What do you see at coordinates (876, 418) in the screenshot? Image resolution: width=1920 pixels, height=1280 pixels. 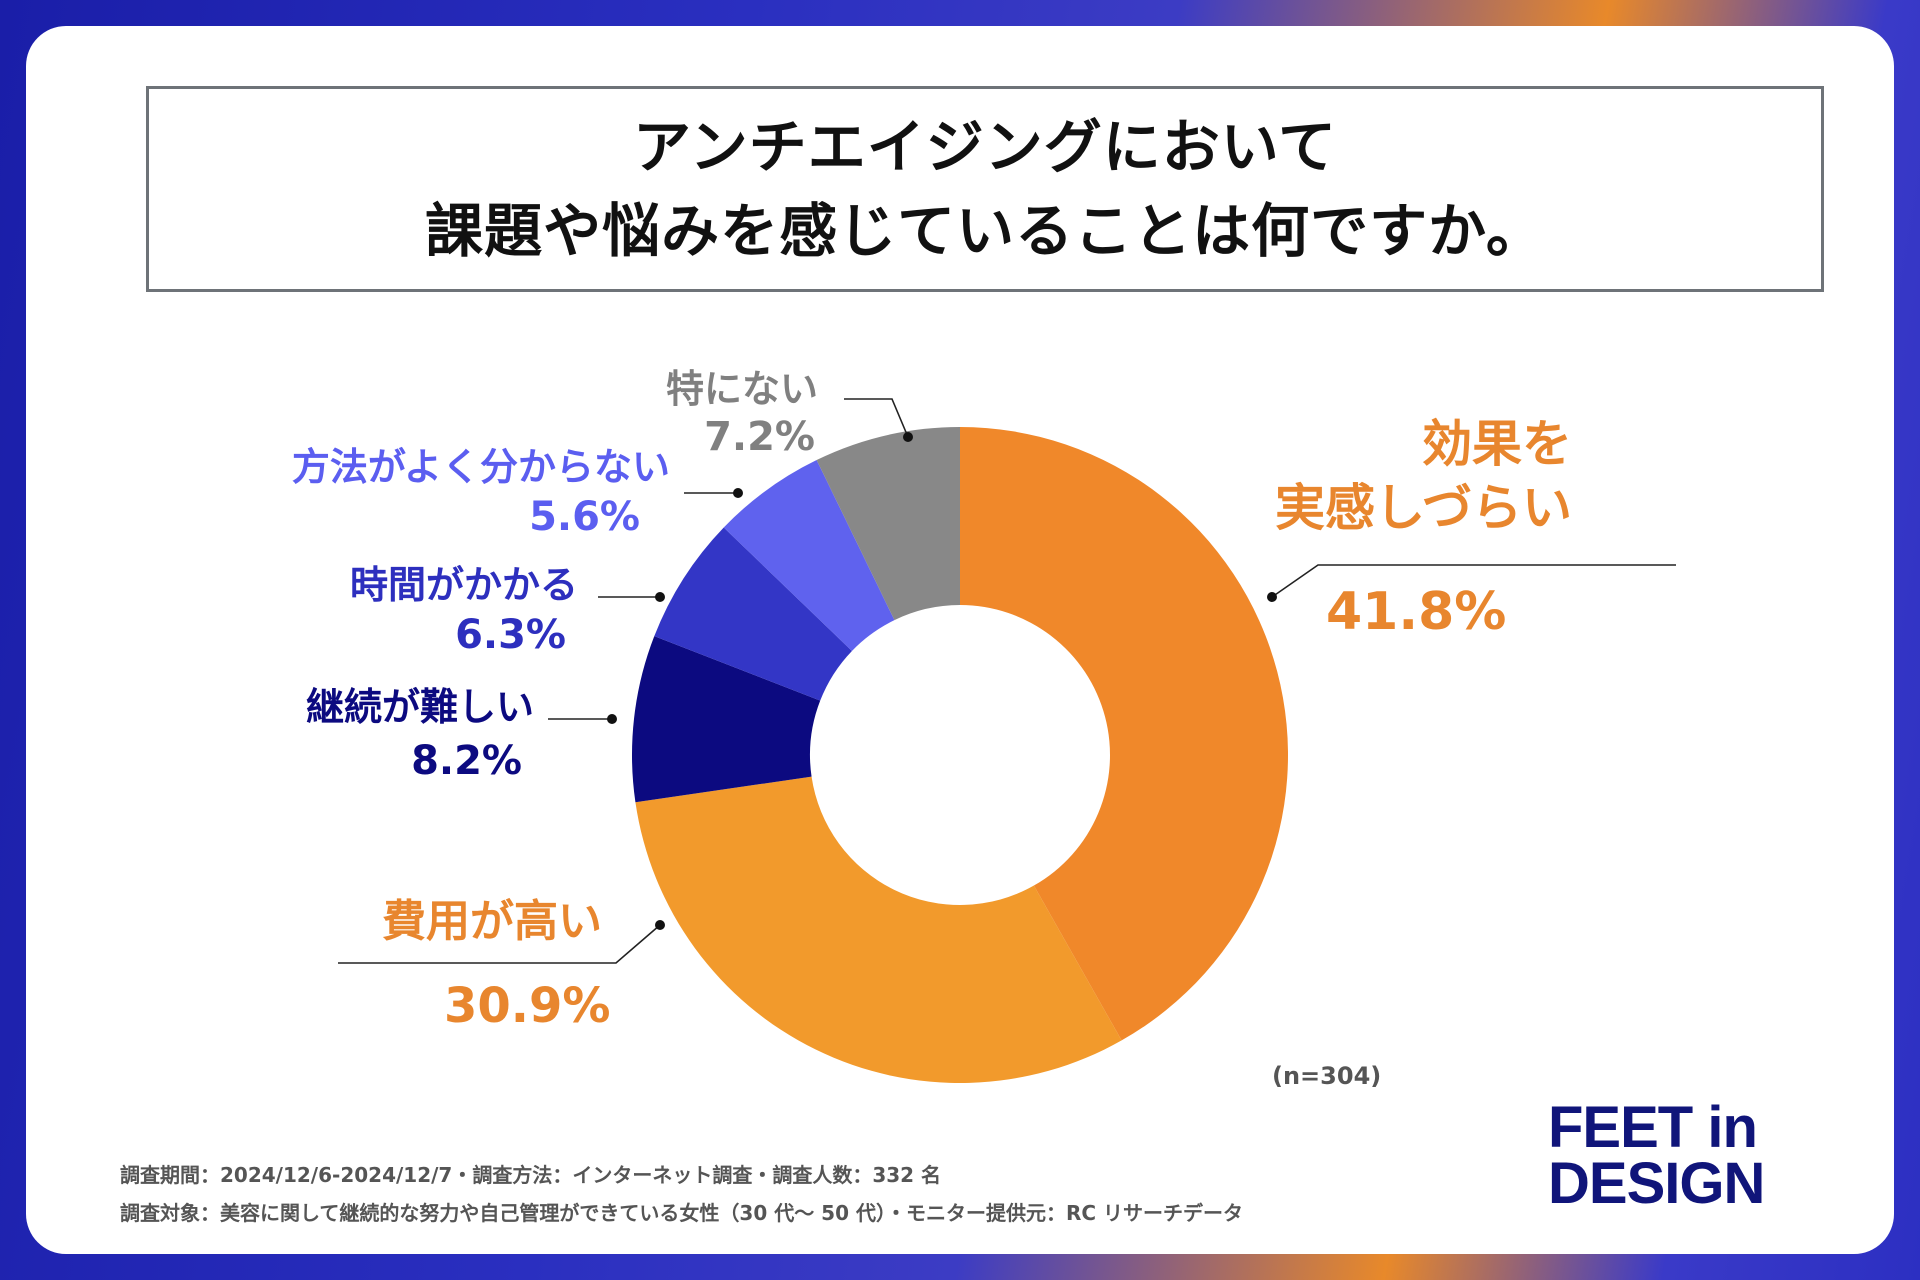 I see `leader-line-none` at bounding box center [876, 418].